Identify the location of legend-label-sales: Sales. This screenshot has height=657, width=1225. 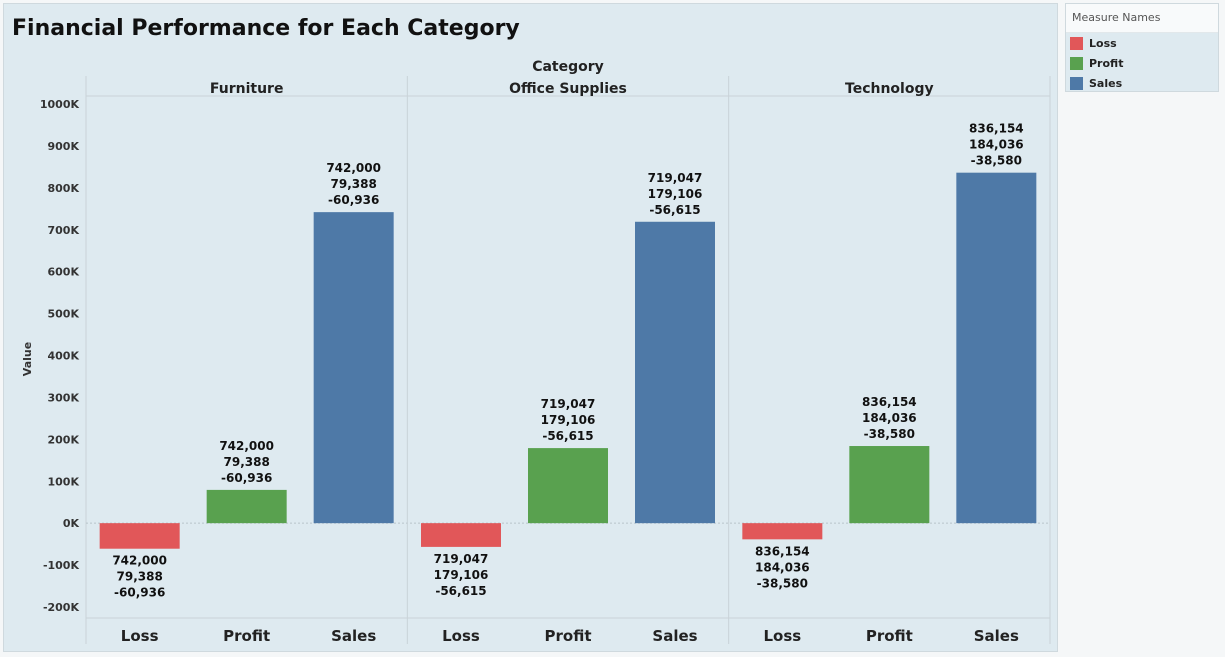
(1106, 83).